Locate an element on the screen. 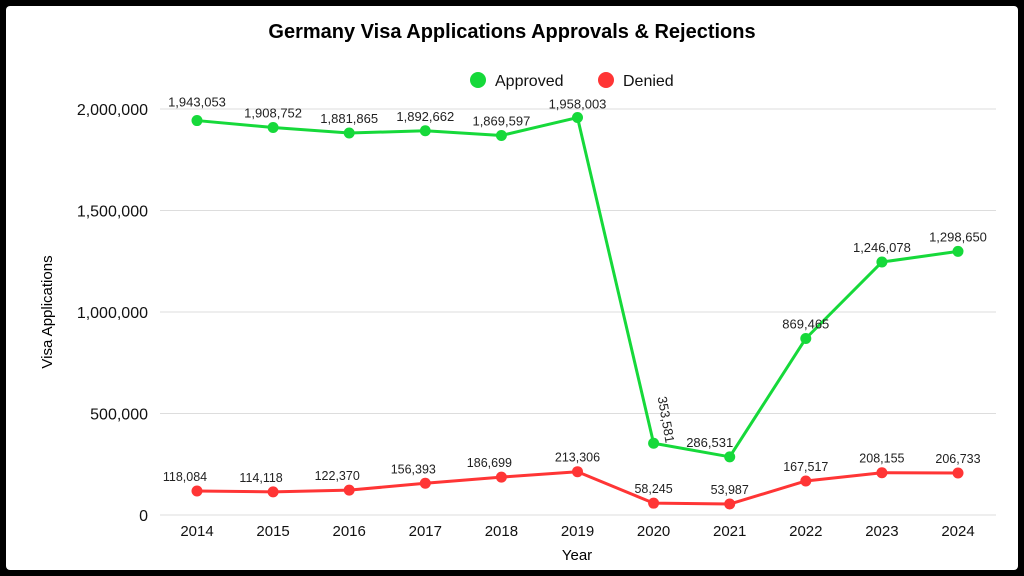  x-tick-label: 2022 is located at coordinates (805, 531).